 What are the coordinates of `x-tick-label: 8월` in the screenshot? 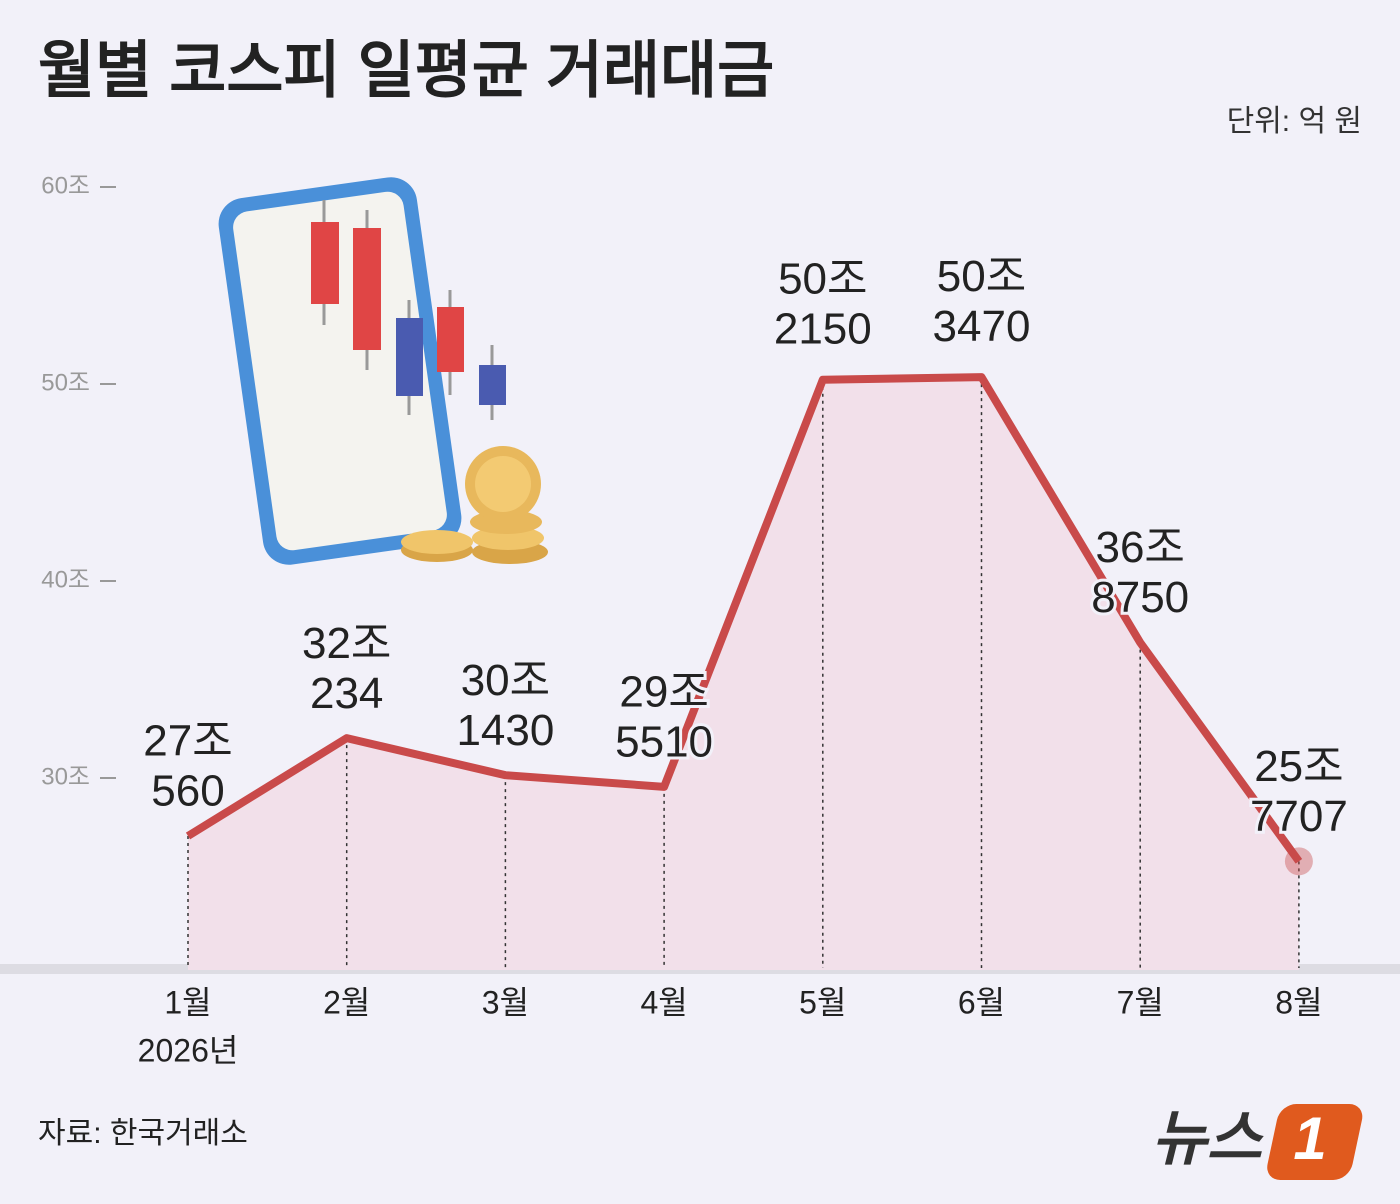 It's located at (1298, 1002).